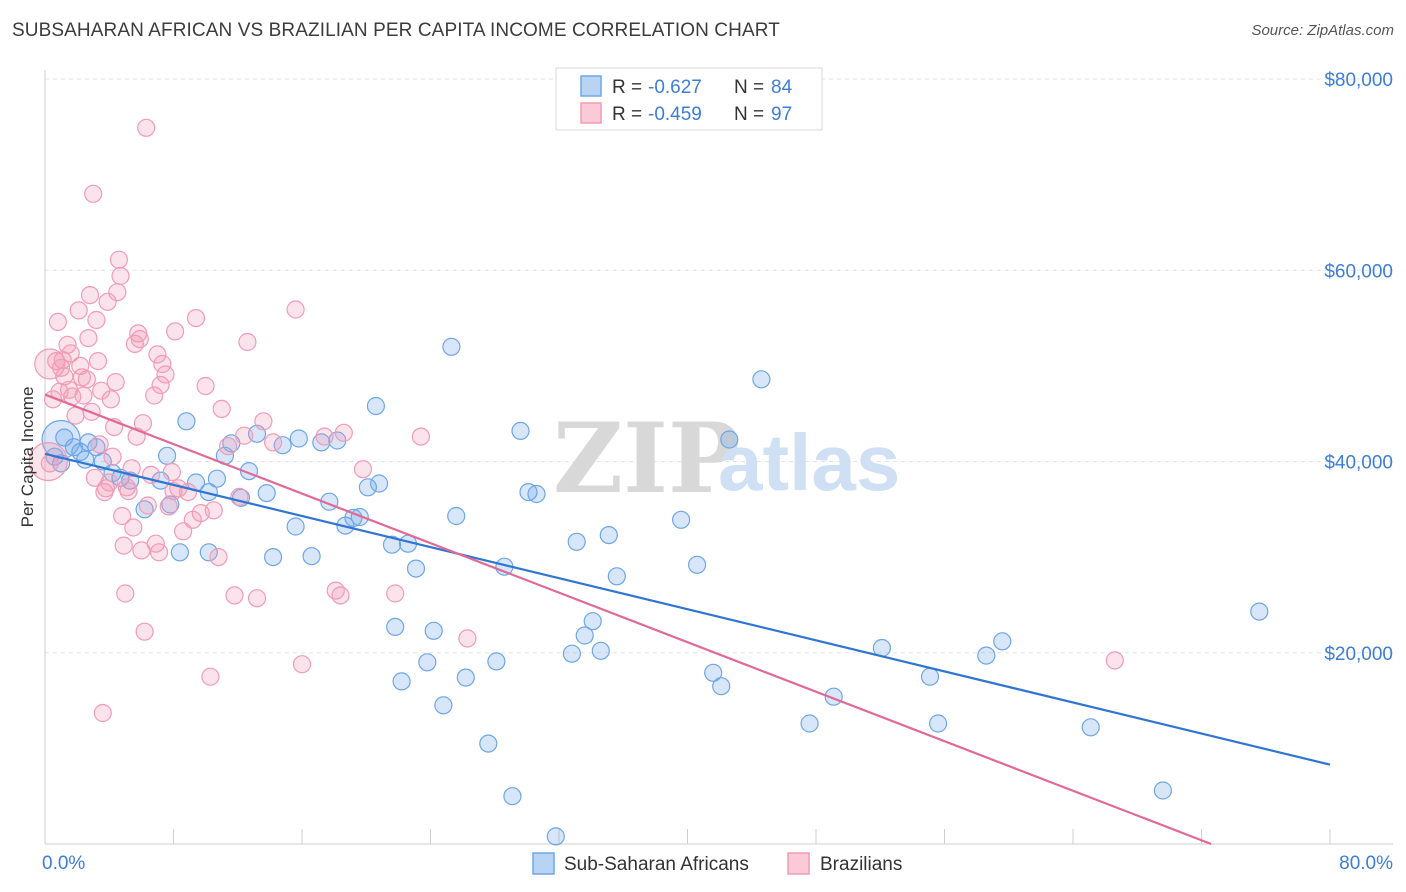 This screenshot has width=1406, height=892. Describe the element at coordinates (861, 864) in the screenshot. I see `series-legend-label-pink: Brazilians` at that location.